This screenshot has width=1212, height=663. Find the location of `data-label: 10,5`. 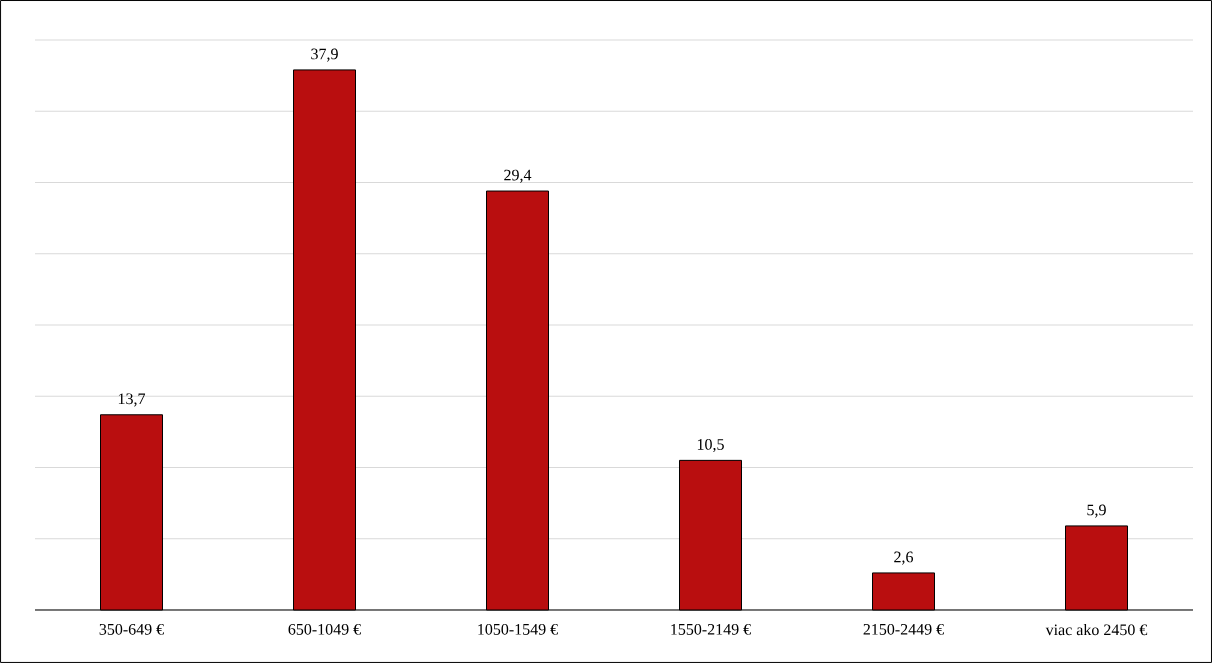

data-label: 10,5 is located at coordinates (710, 445).